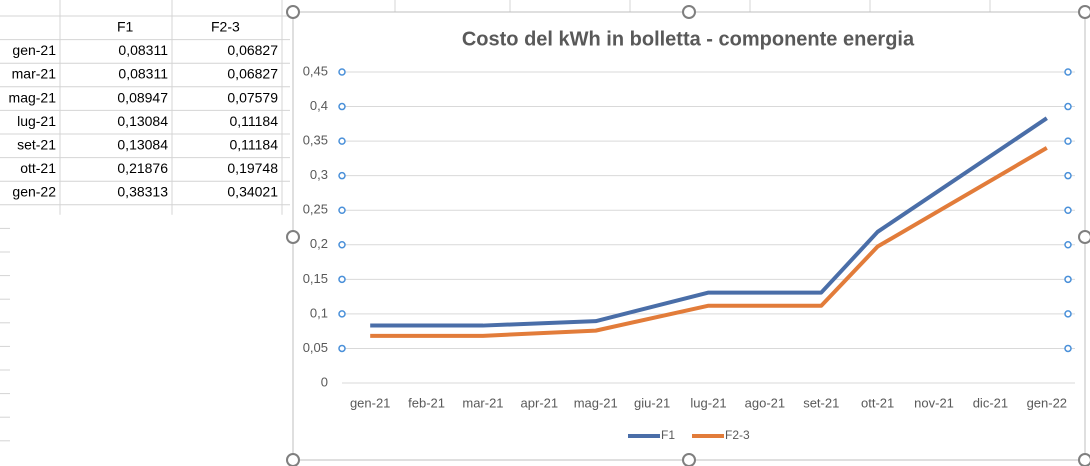 Image resolution: width=1090 pixels, height=466 pixels. What do you see at coordinates (990, 402) in the screenshot?
I see `x-tick-label: dic-21` at bounding box center [990, 402].